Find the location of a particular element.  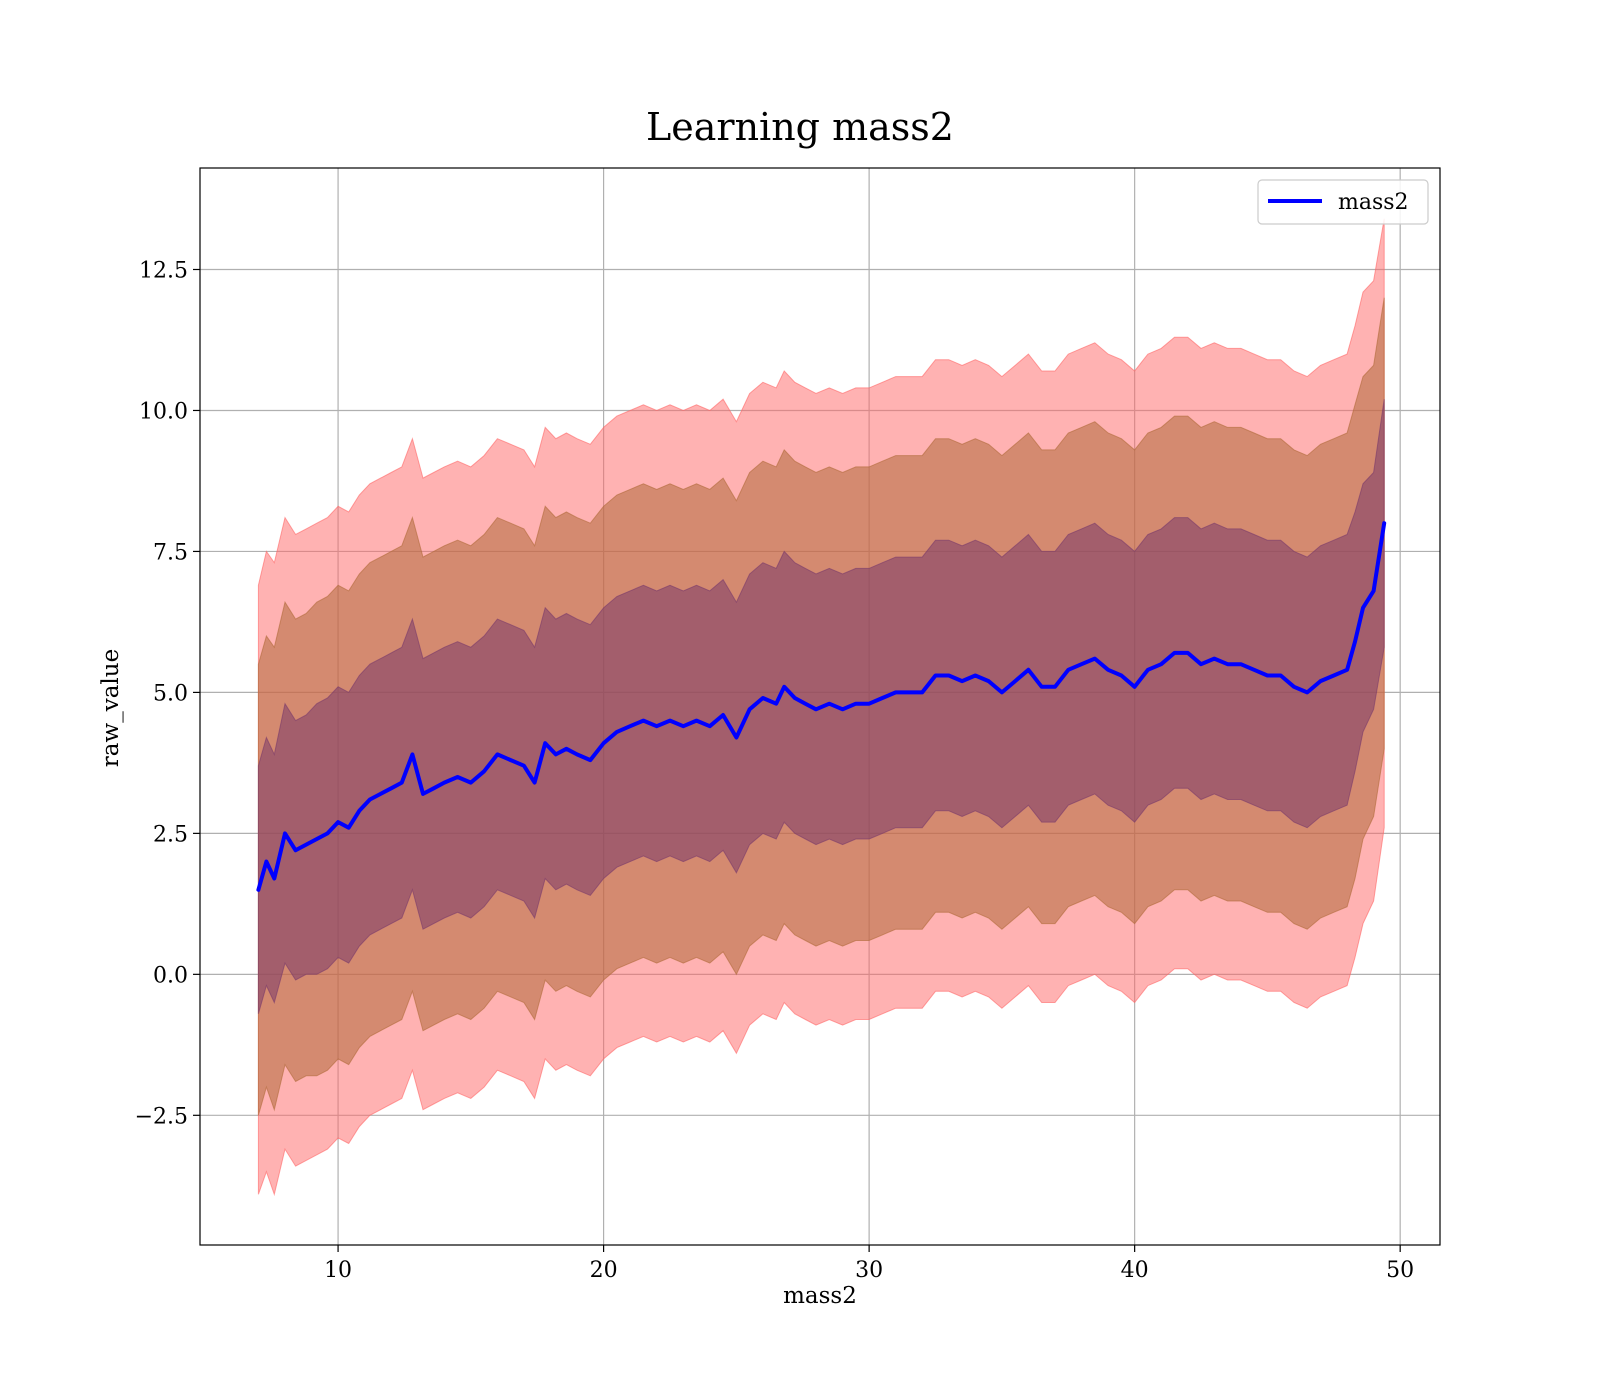

chart-title: Learning mass2 is located at coordinates (800, 127).